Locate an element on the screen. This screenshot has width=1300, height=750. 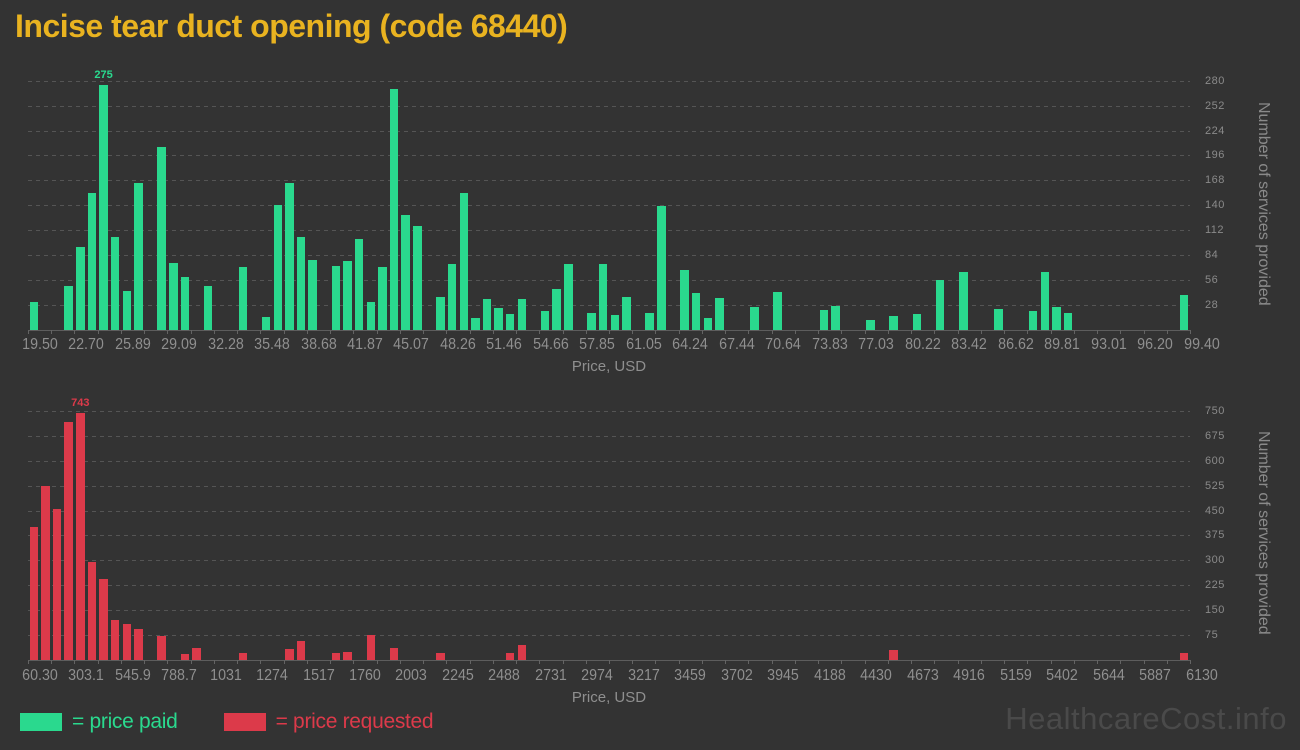
y-tick-label: 280 is located at coordinates (1215, 80).